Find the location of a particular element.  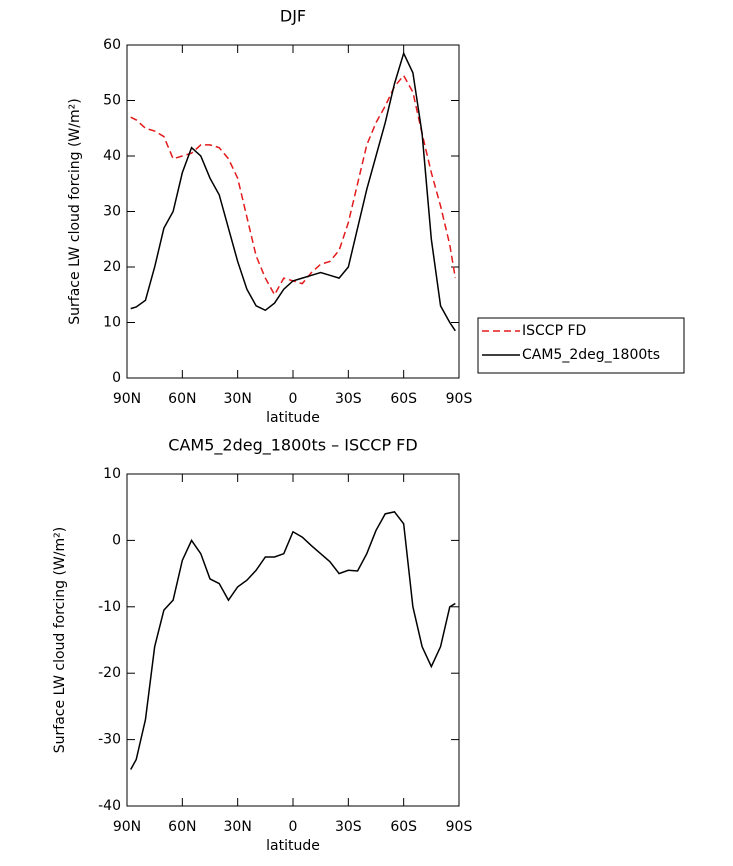

y-tick-label: -40 is located at coordinates (109, 806).